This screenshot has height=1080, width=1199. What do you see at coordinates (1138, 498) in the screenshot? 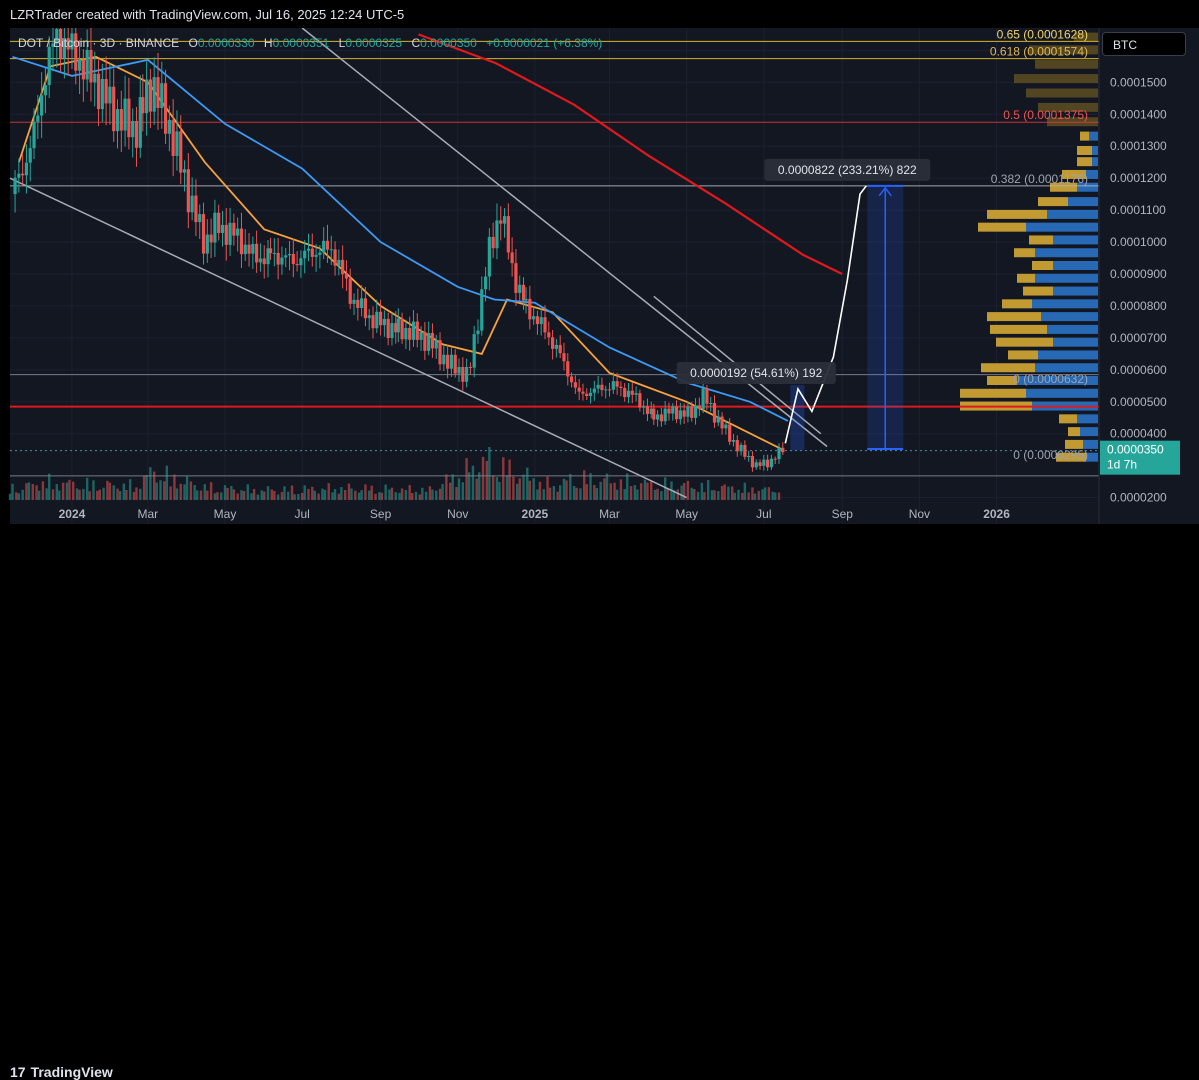
I see `price-tick-label: 0.0000200` at bounding box center [1138, 498].